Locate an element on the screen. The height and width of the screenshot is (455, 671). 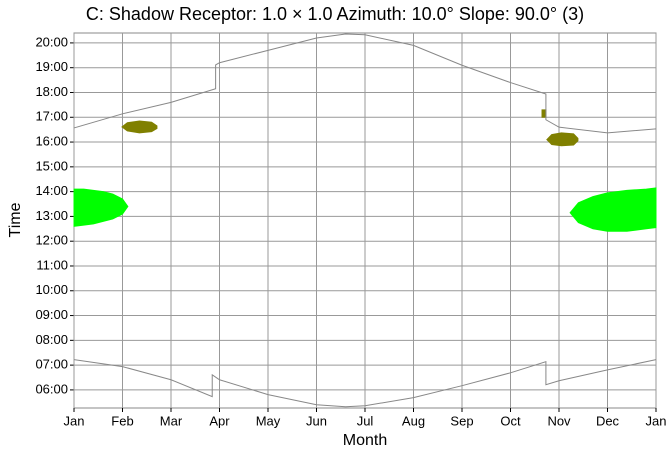
x-tick-label: Jul is located at coordinates (365, 420).